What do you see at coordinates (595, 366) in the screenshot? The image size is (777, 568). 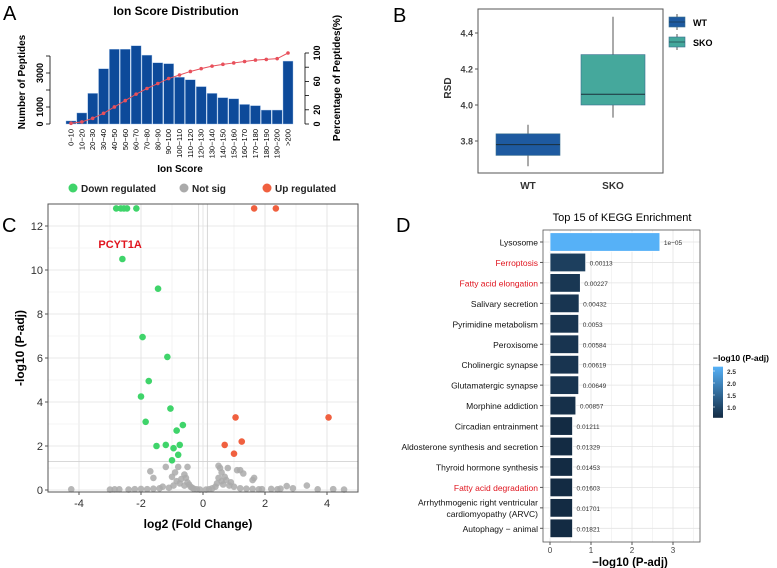 I see `value-label: 0.00619` at bounding box center [595, 366].